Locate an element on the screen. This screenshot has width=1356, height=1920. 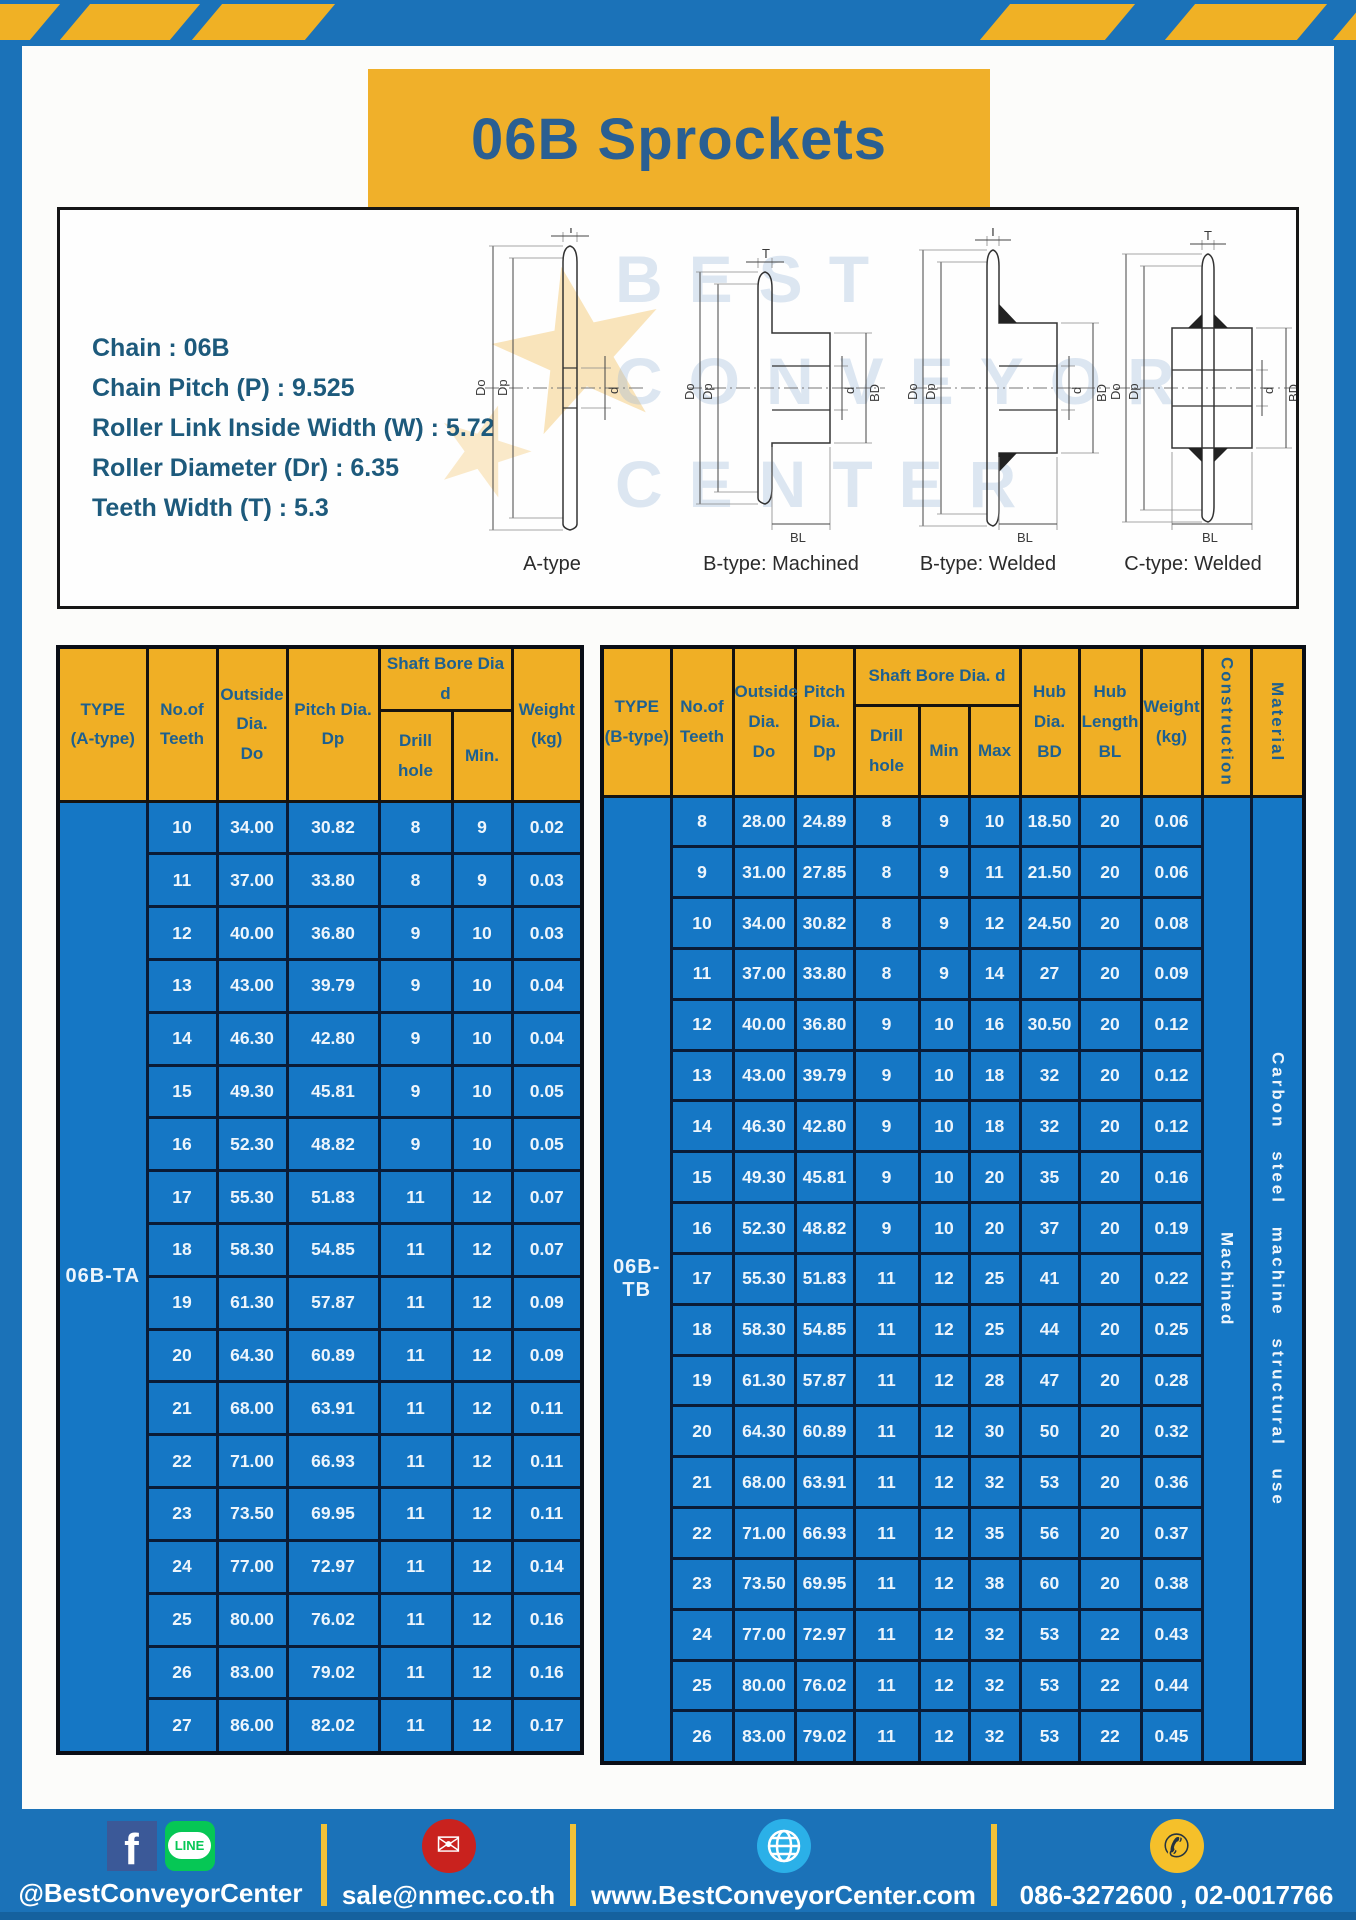
table-cell: 66.93 is located at coordinates (333, 1461).